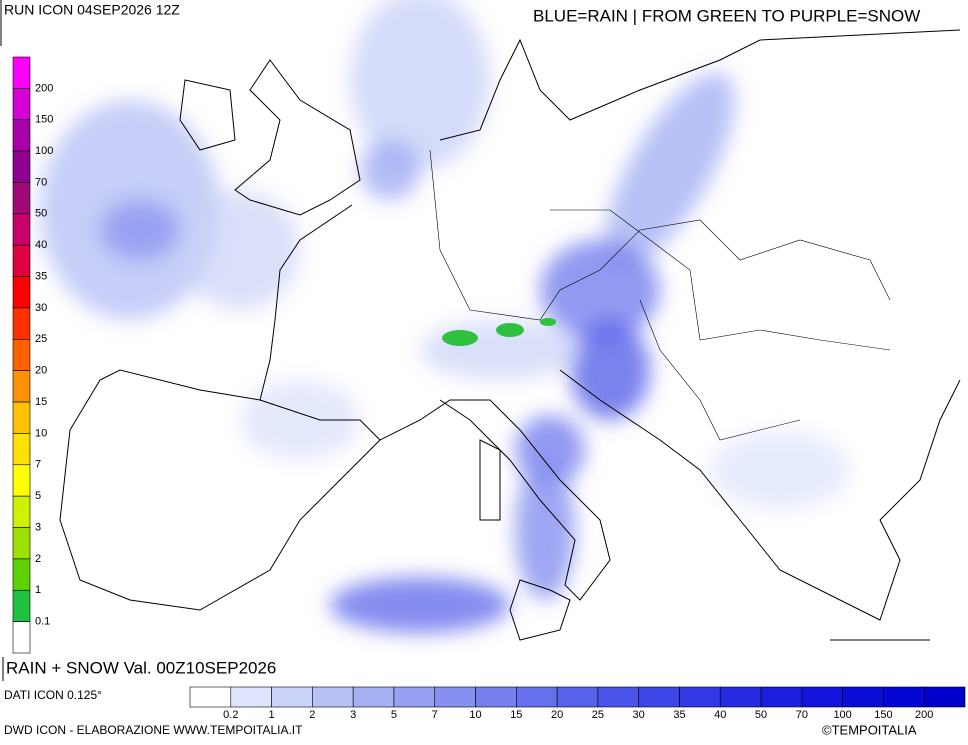 The image size is (968, 745). I want to click on note-backdrop, so click(749, 16).